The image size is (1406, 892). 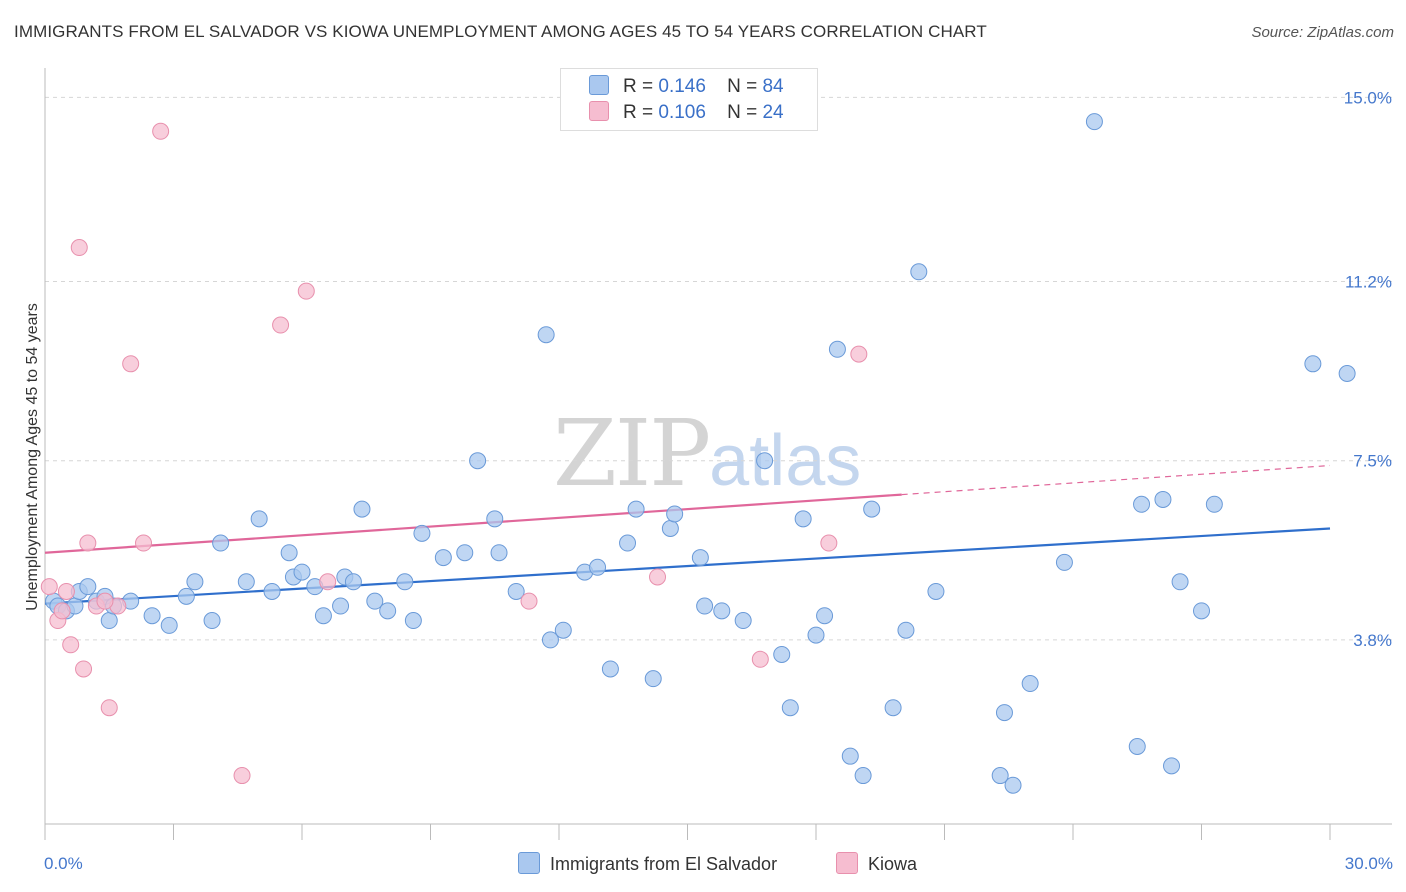 I want to click on x-tick-label: 30.0%, so click(x=1369, y=863).